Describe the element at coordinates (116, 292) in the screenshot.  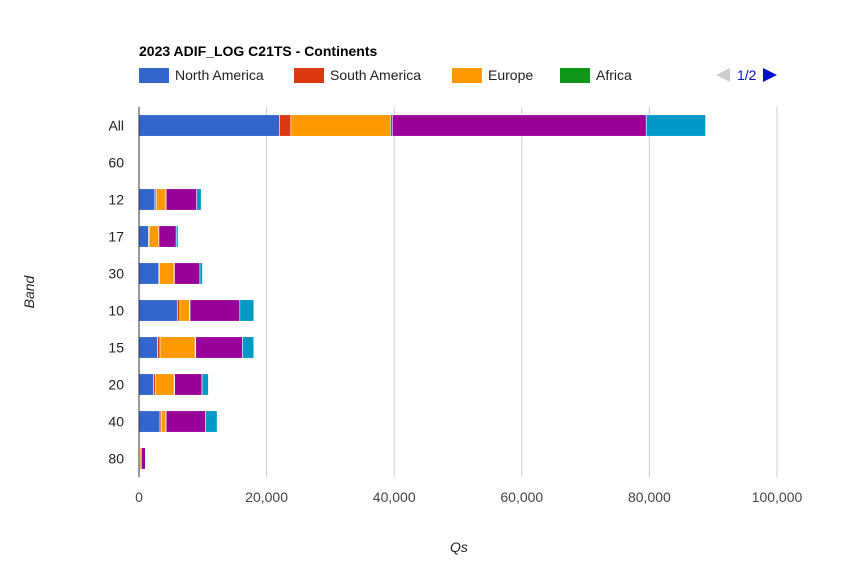
I see `category-labels: All 60 12 17 30 10 15 20 40 80` at that location.